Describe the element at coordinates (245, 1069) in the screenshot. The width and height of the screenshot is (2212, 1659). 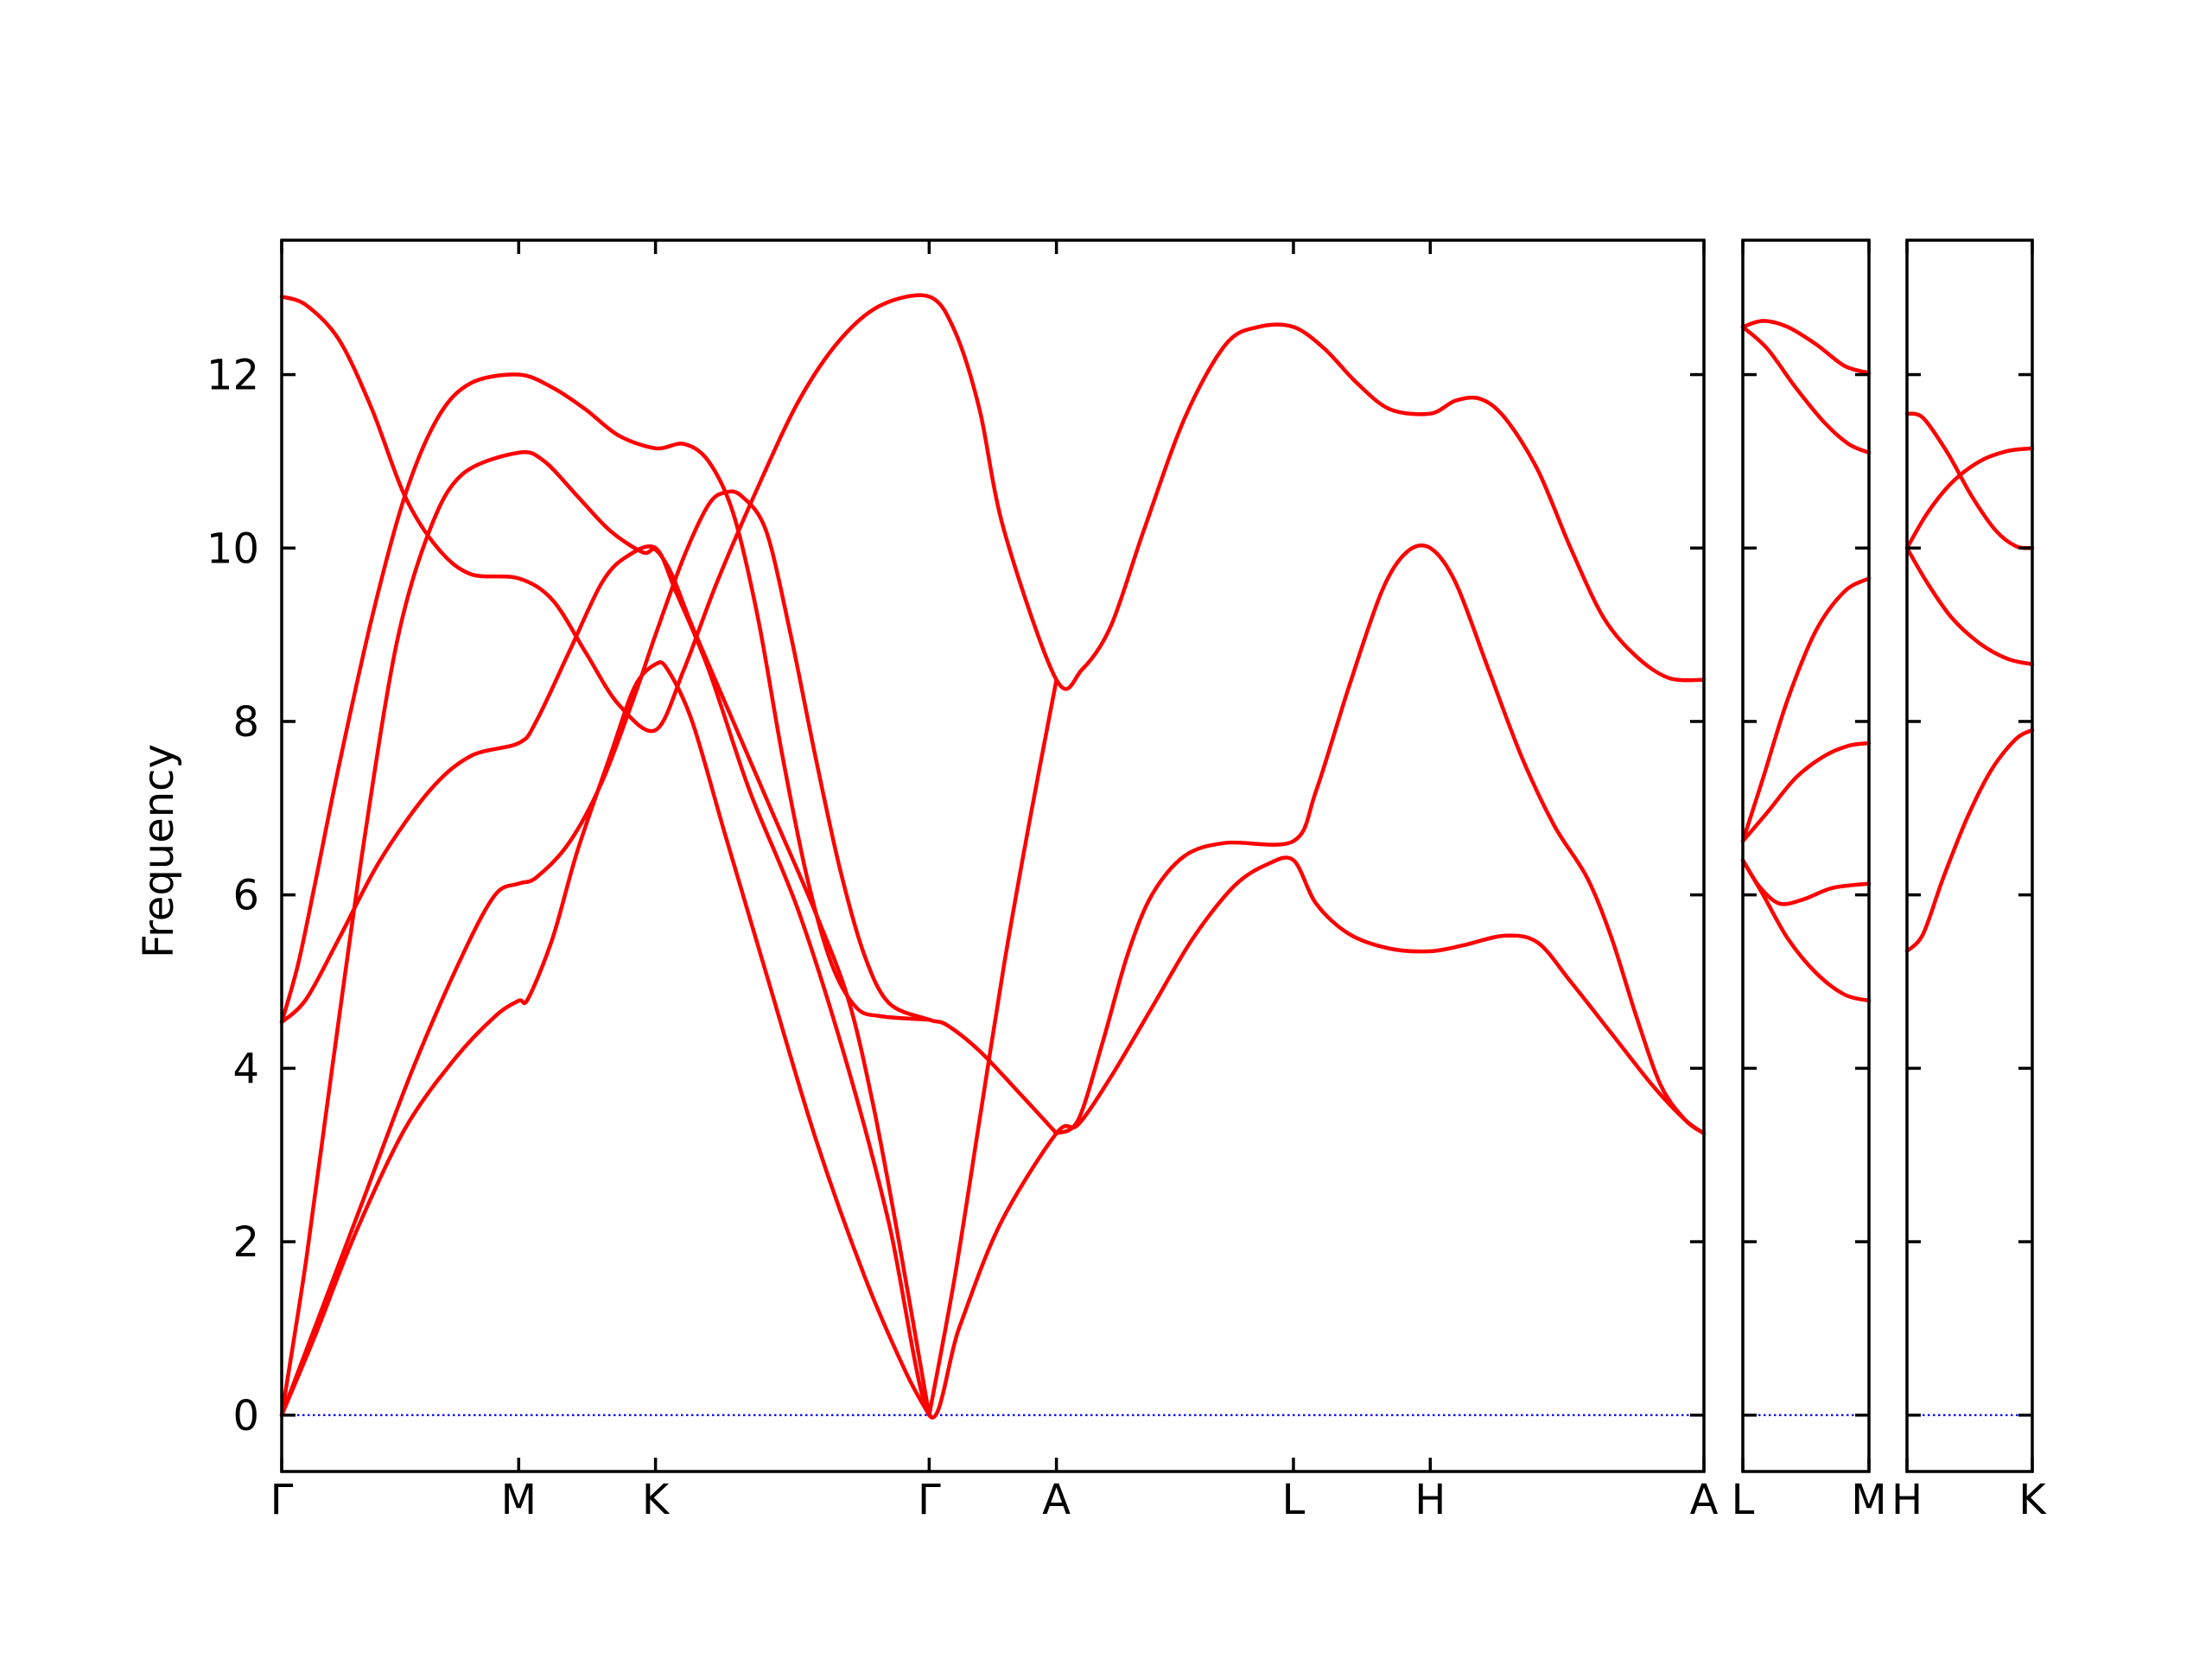
I see `y-tick-label: 4` at that location.